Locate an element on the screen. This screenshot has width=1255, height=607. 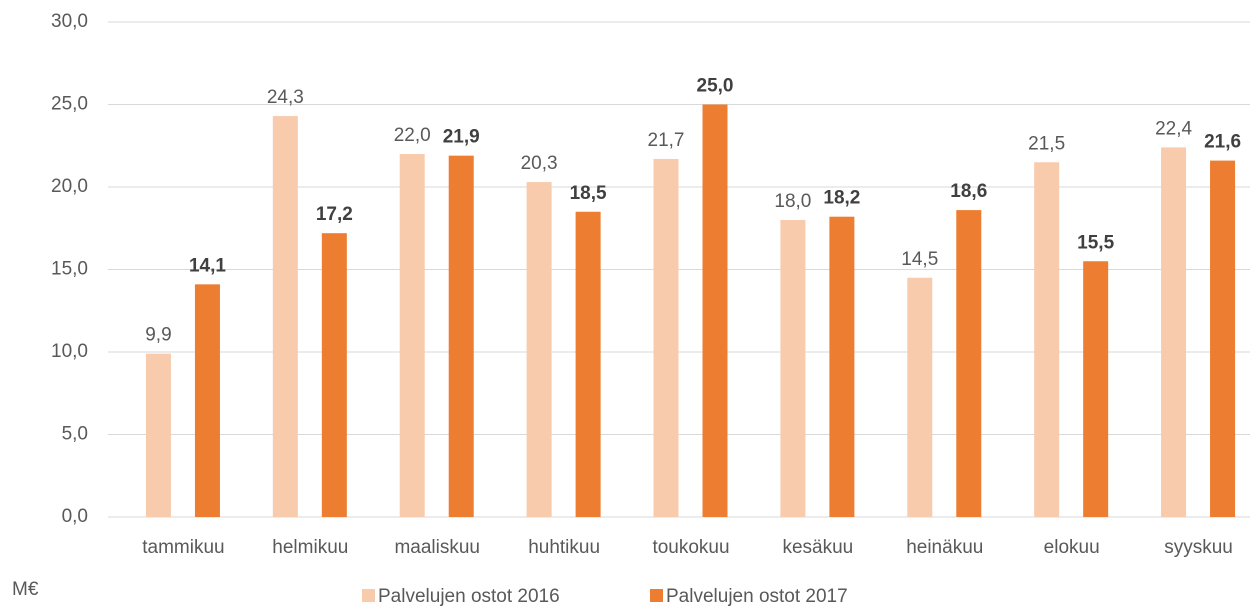
x-tick-label: kesäkuu is located at coordinates (817, 547).